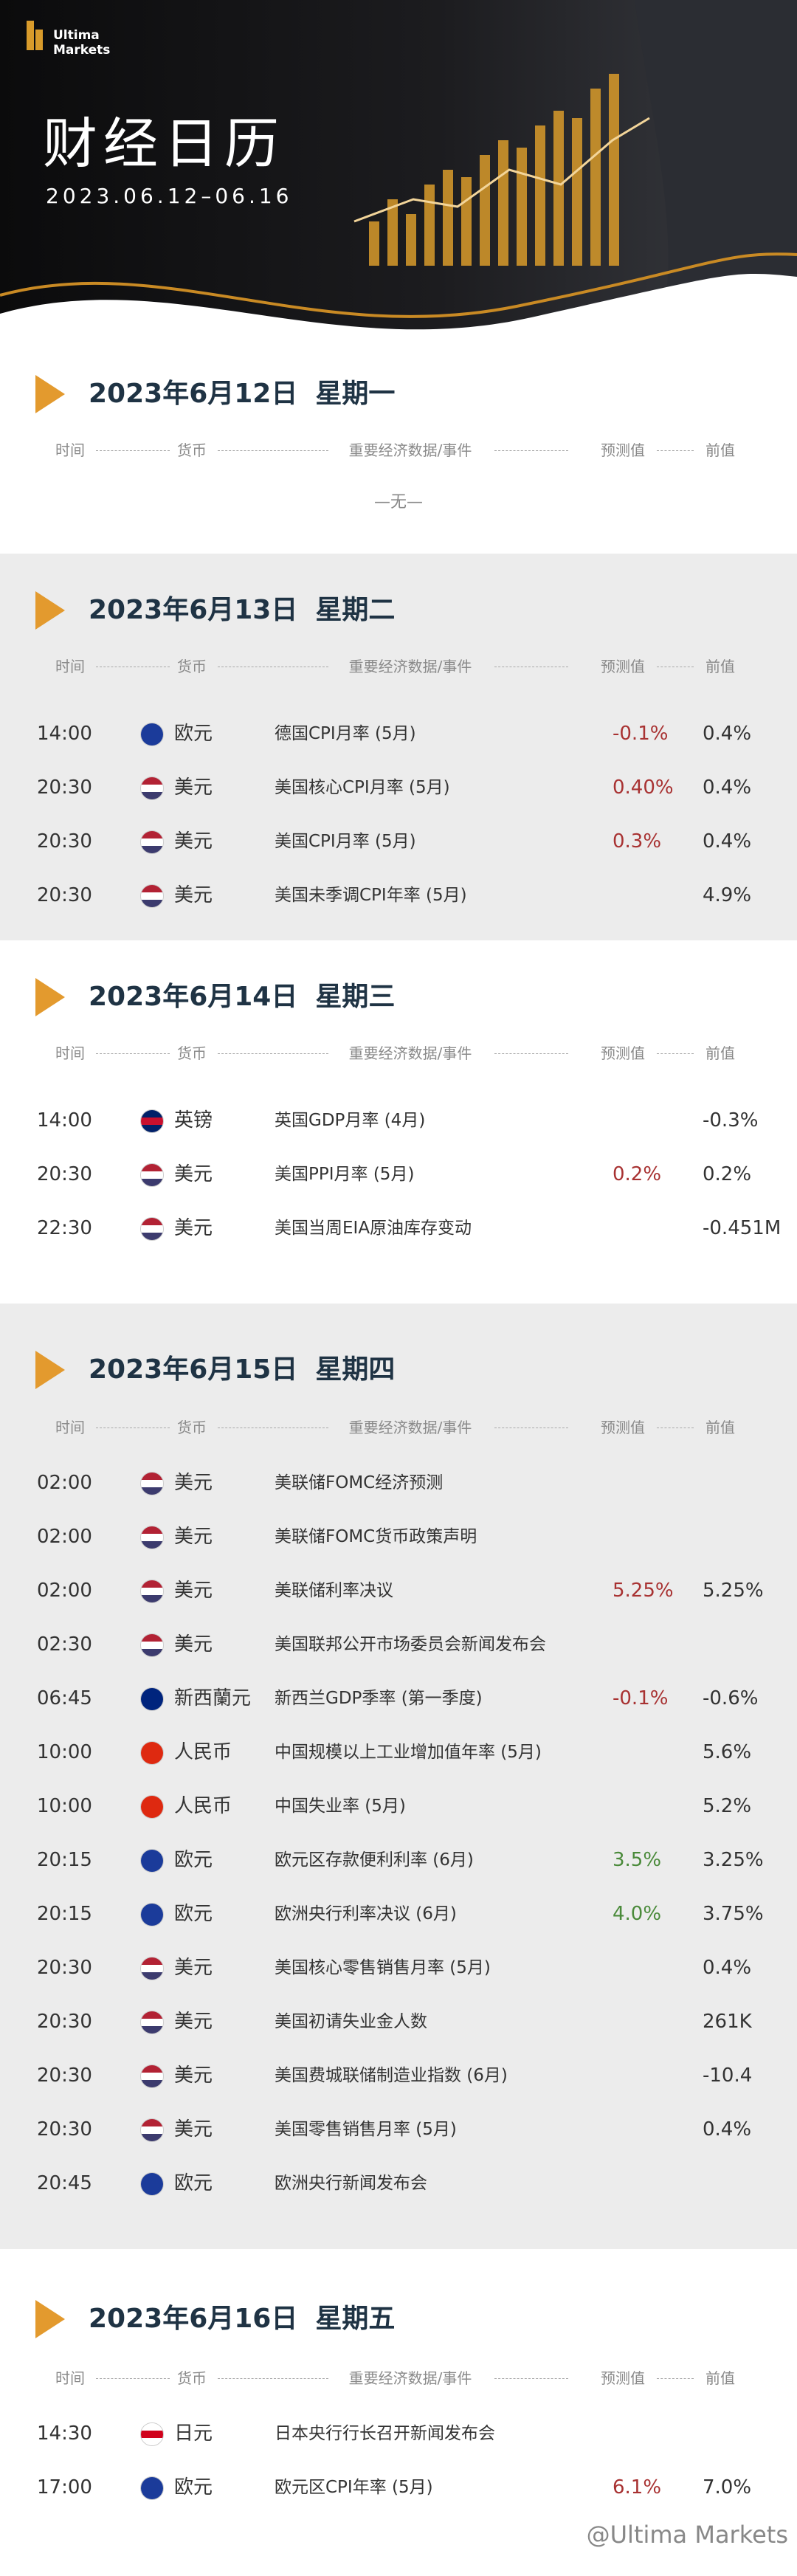  What do you see at coordinates (398, 1645) in the screenshot?
I see `event-row: 02:30 美元 美国联邦公开市场委员会新闻发布会` at bounding box center [398, 1645].